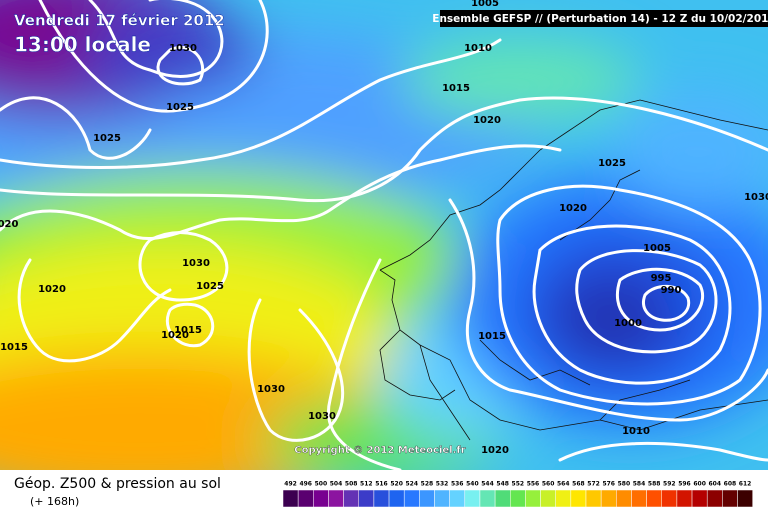  Describe the element at coordinates (563, 484) in the screenshot. I see `scale-label: 564` at that location.